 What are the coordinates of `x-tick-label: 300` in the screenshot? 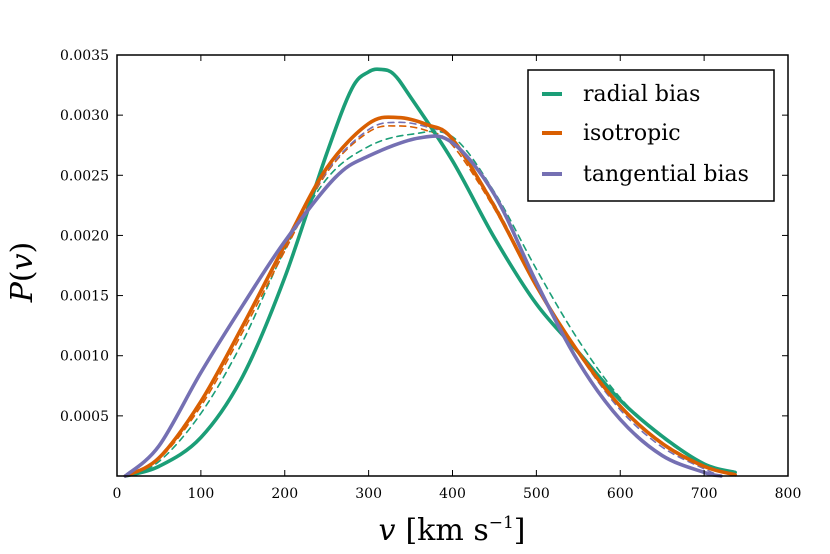 It's located at (368, 494).